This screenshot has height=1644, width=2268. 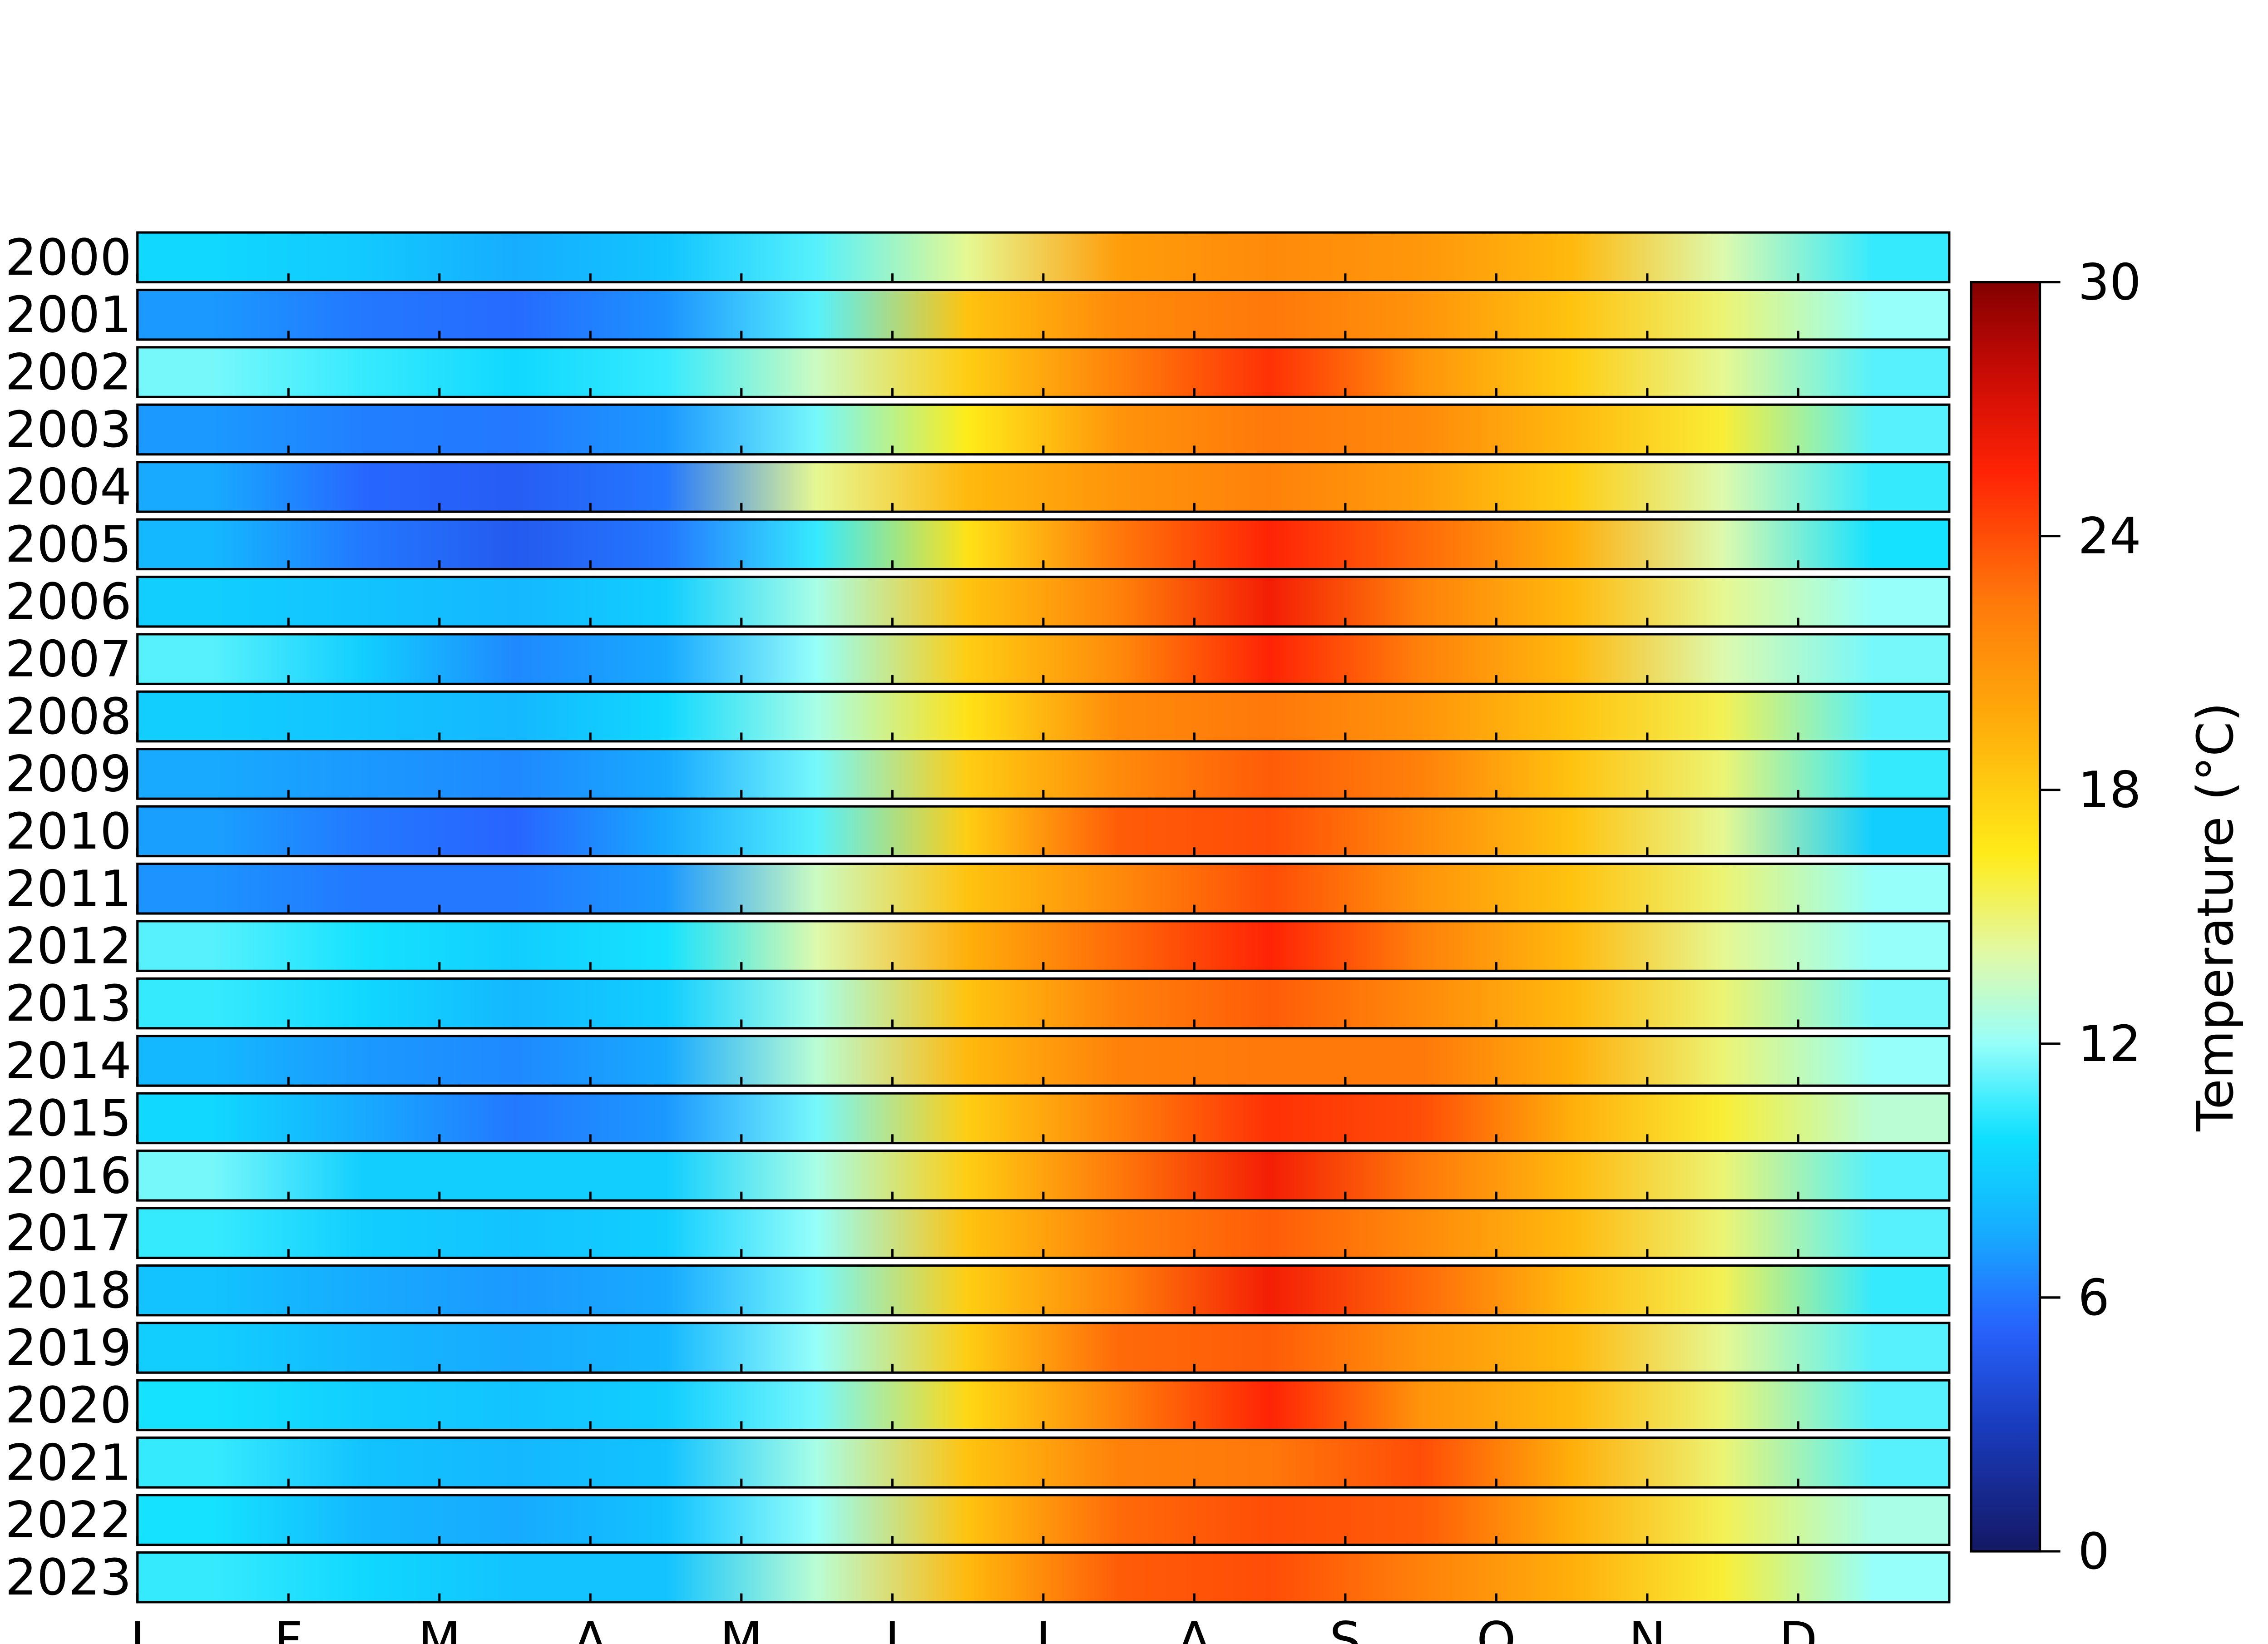 What do you see at coordinates (68, 659) in the screenshot?
I see `row-label-year: 2007` at bounding box center [68, 659].